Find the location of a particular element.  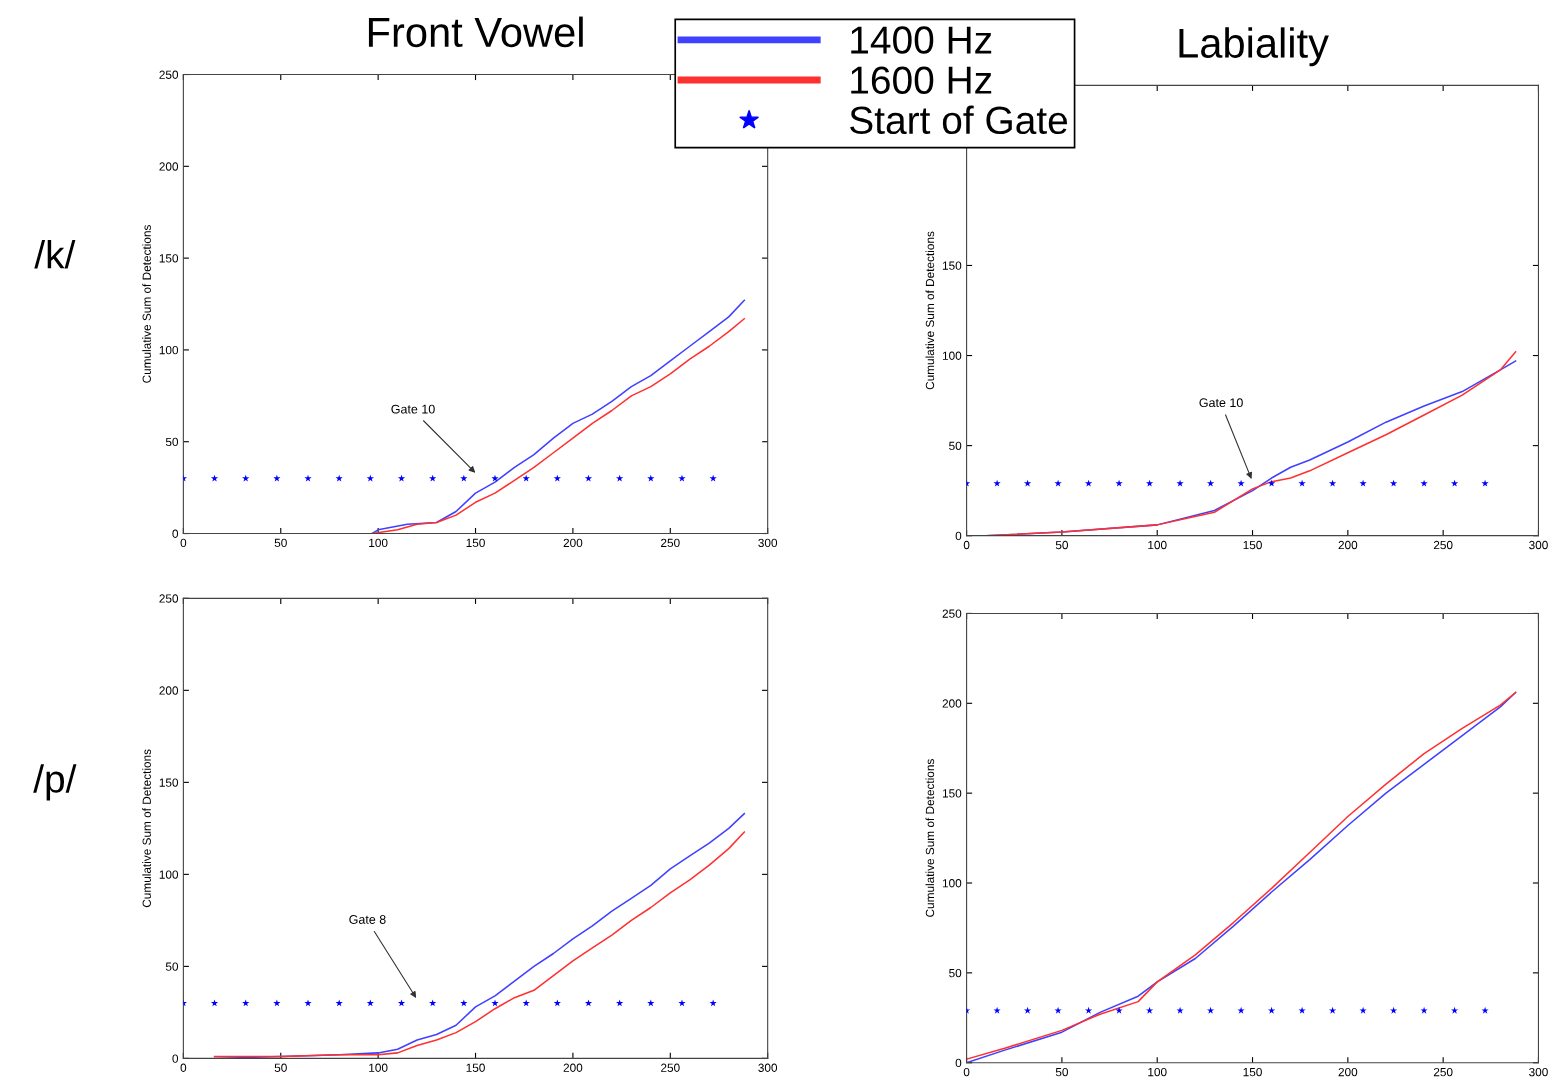

text: /k/ is located at coordinates (55, 254).